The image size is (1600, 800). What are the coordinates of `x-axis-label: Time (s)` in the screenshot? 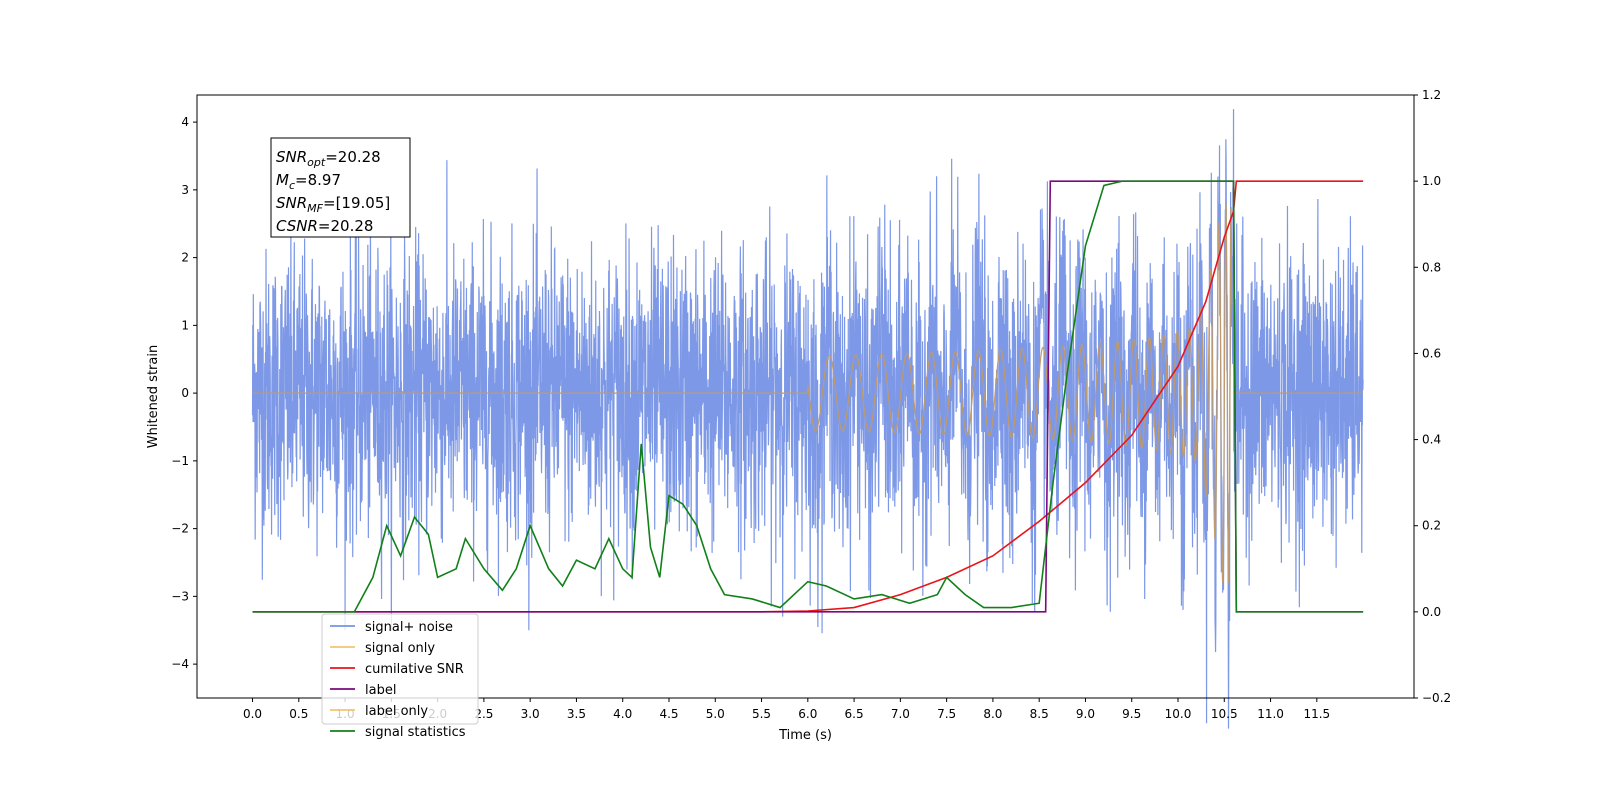 It's located at (805, 735).